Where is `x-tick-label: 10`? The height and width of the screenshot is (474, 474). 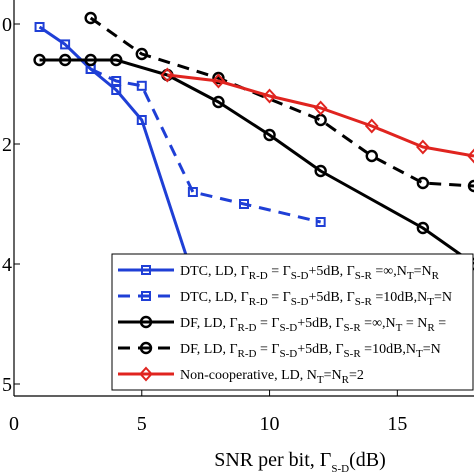
x-tick-label: 10 is located at coordinates (270, 424).